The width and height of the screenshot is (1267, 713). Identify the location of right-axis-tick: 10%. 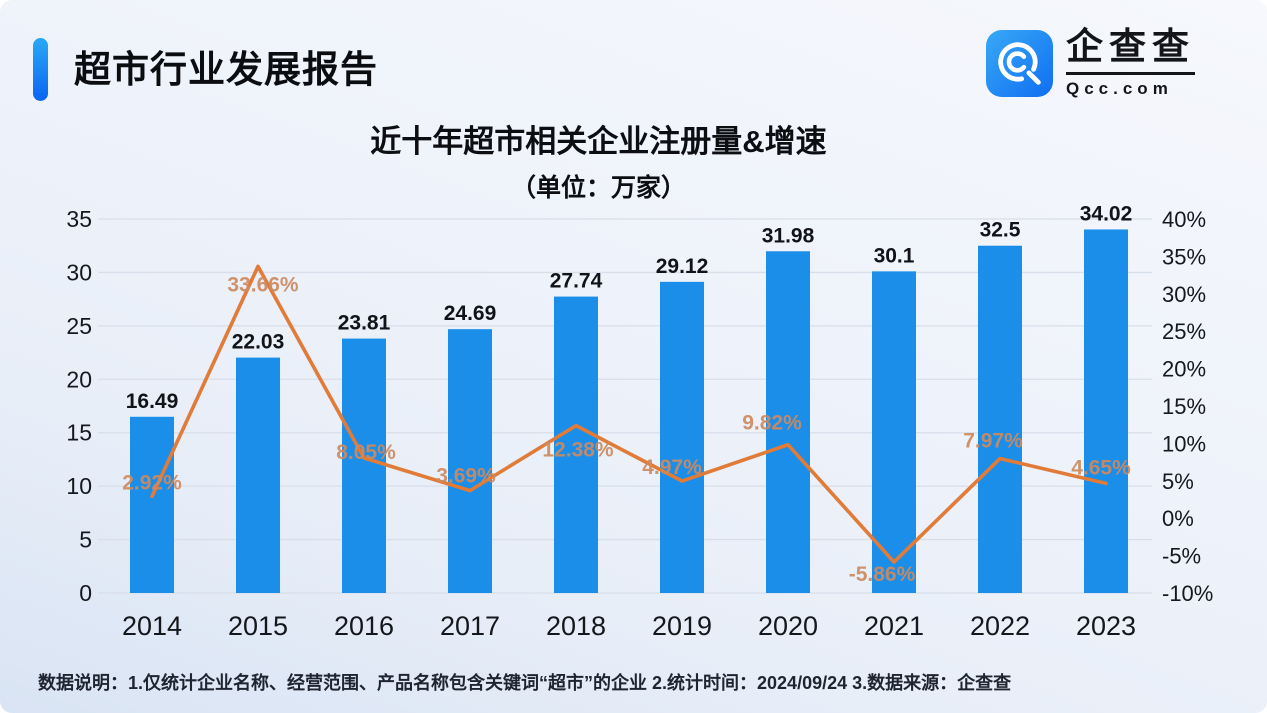
(1184, 443).